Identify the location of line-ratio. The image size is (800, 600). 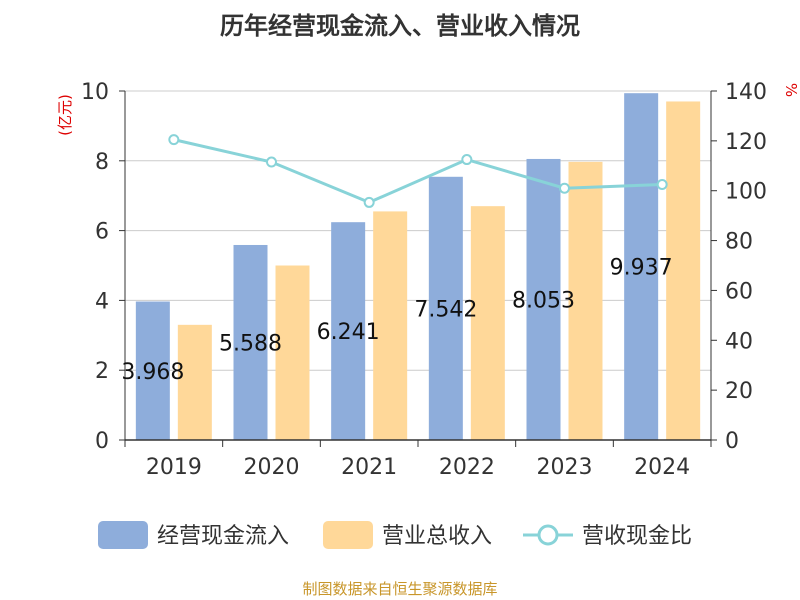
(418, 171).